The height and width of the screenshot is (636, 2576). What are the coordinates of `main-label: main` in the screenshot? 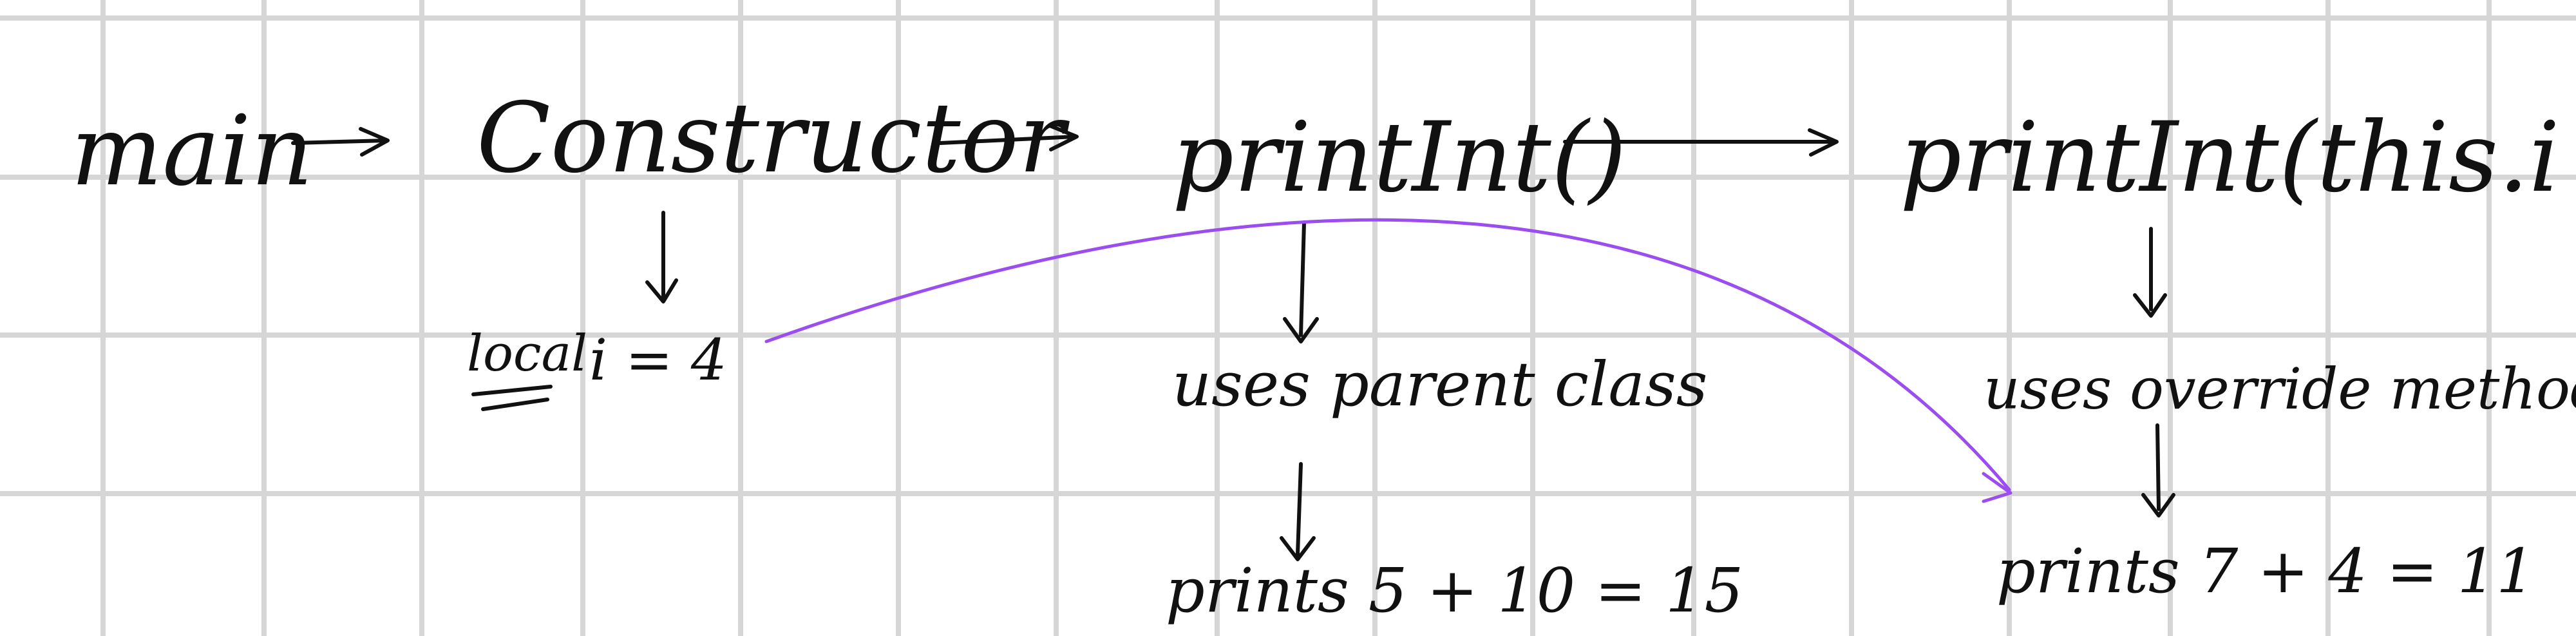 It's located at (192, 151).